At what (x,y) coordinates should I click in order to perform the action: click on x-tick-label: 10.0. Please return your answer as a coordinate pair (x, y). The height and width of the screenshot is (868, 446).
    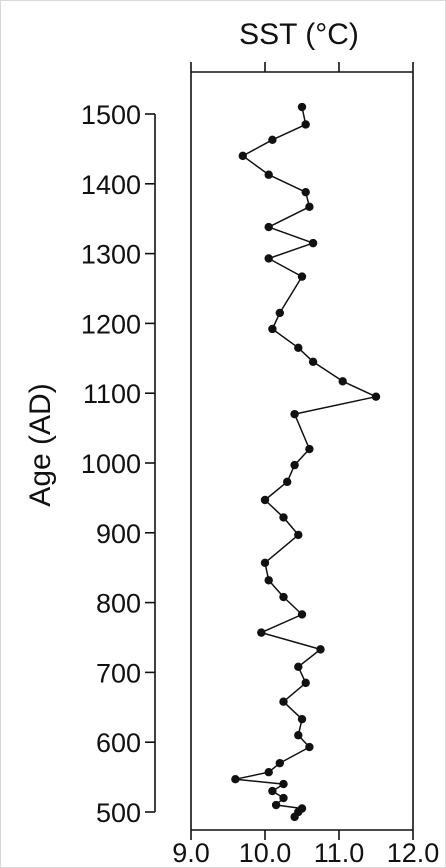
    Looking at the image, I should click on (265, 853).